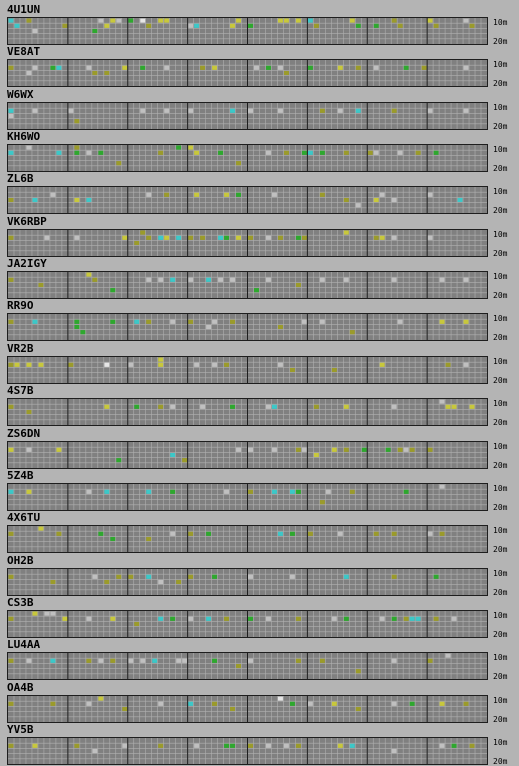 This screenshot has height=766, width=519. I want to click on station-block: OA4B 10m 20m, so click(259, 702).